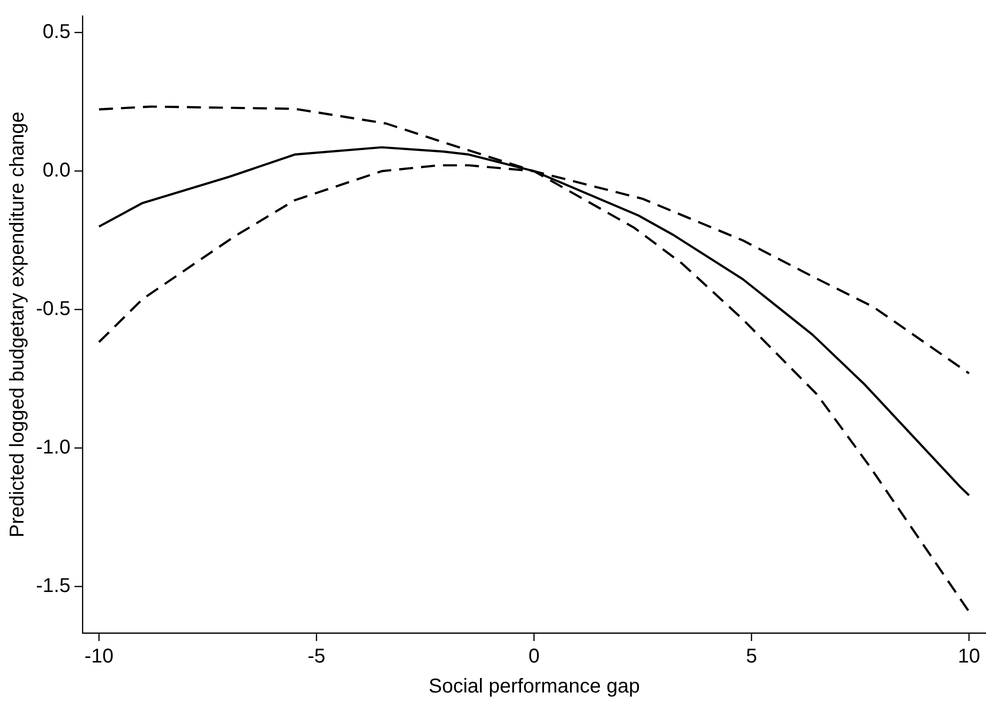 This screenshot has width=986, height=705. What do you see at coordinates (317, 657) in the screenshot?
I see `x-tick-label: -5` at bounding box center [317, 657].